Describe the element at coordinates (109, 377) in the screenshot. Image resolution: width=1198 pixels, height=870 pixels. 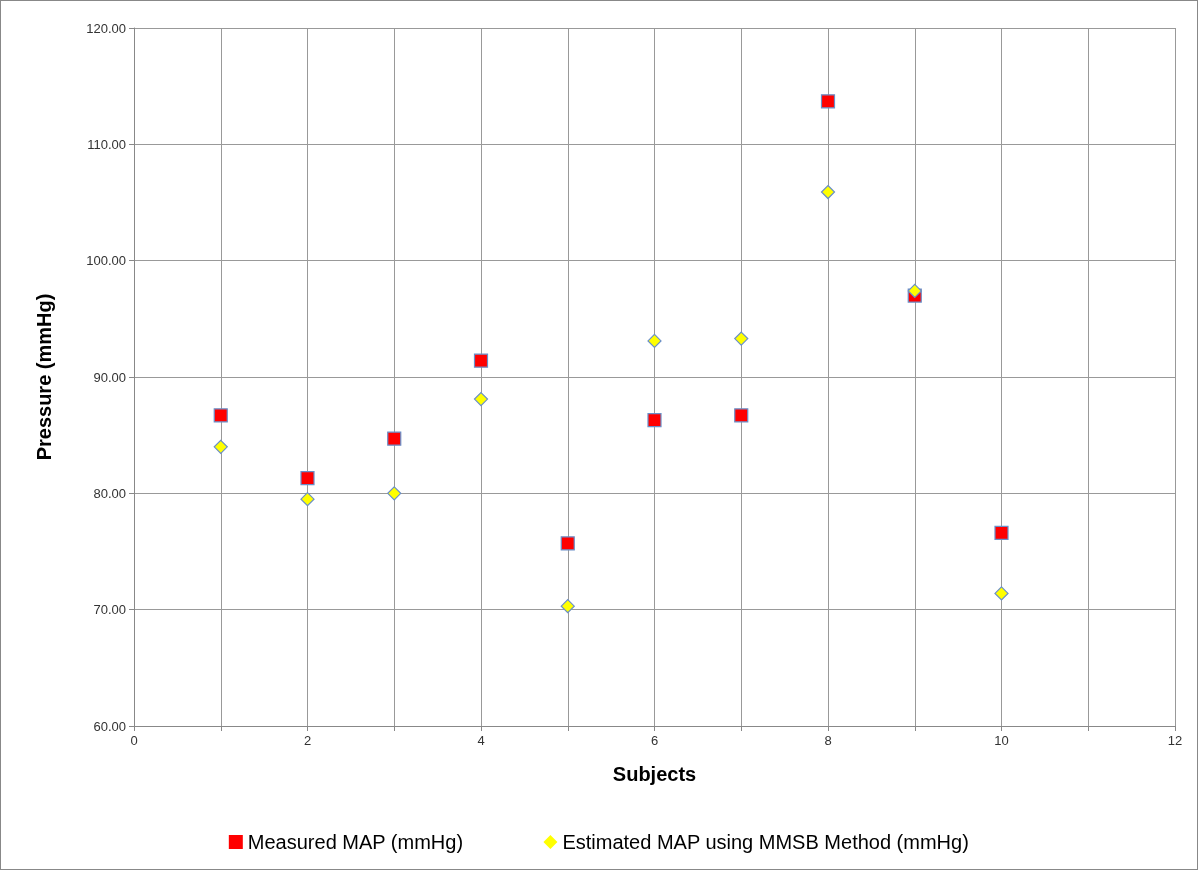
I see `y-tick-label: 90.00` at that location.